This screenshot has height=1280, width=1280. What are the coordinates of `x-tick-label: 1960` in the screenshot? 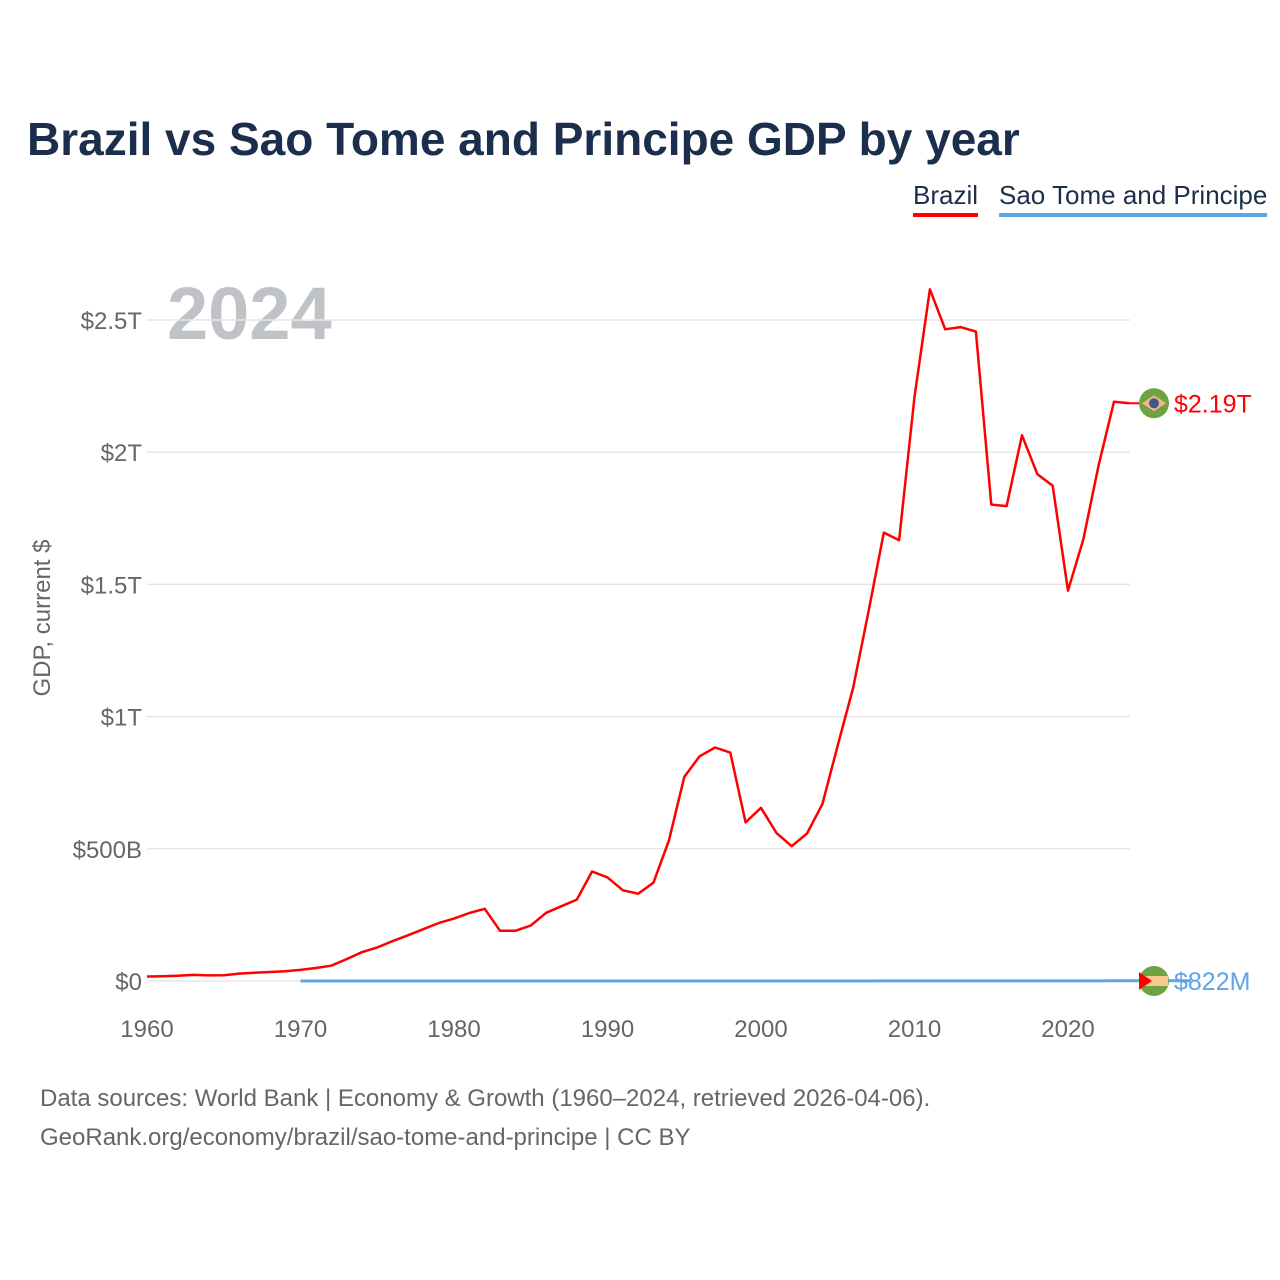 It's located at (146, 1029).